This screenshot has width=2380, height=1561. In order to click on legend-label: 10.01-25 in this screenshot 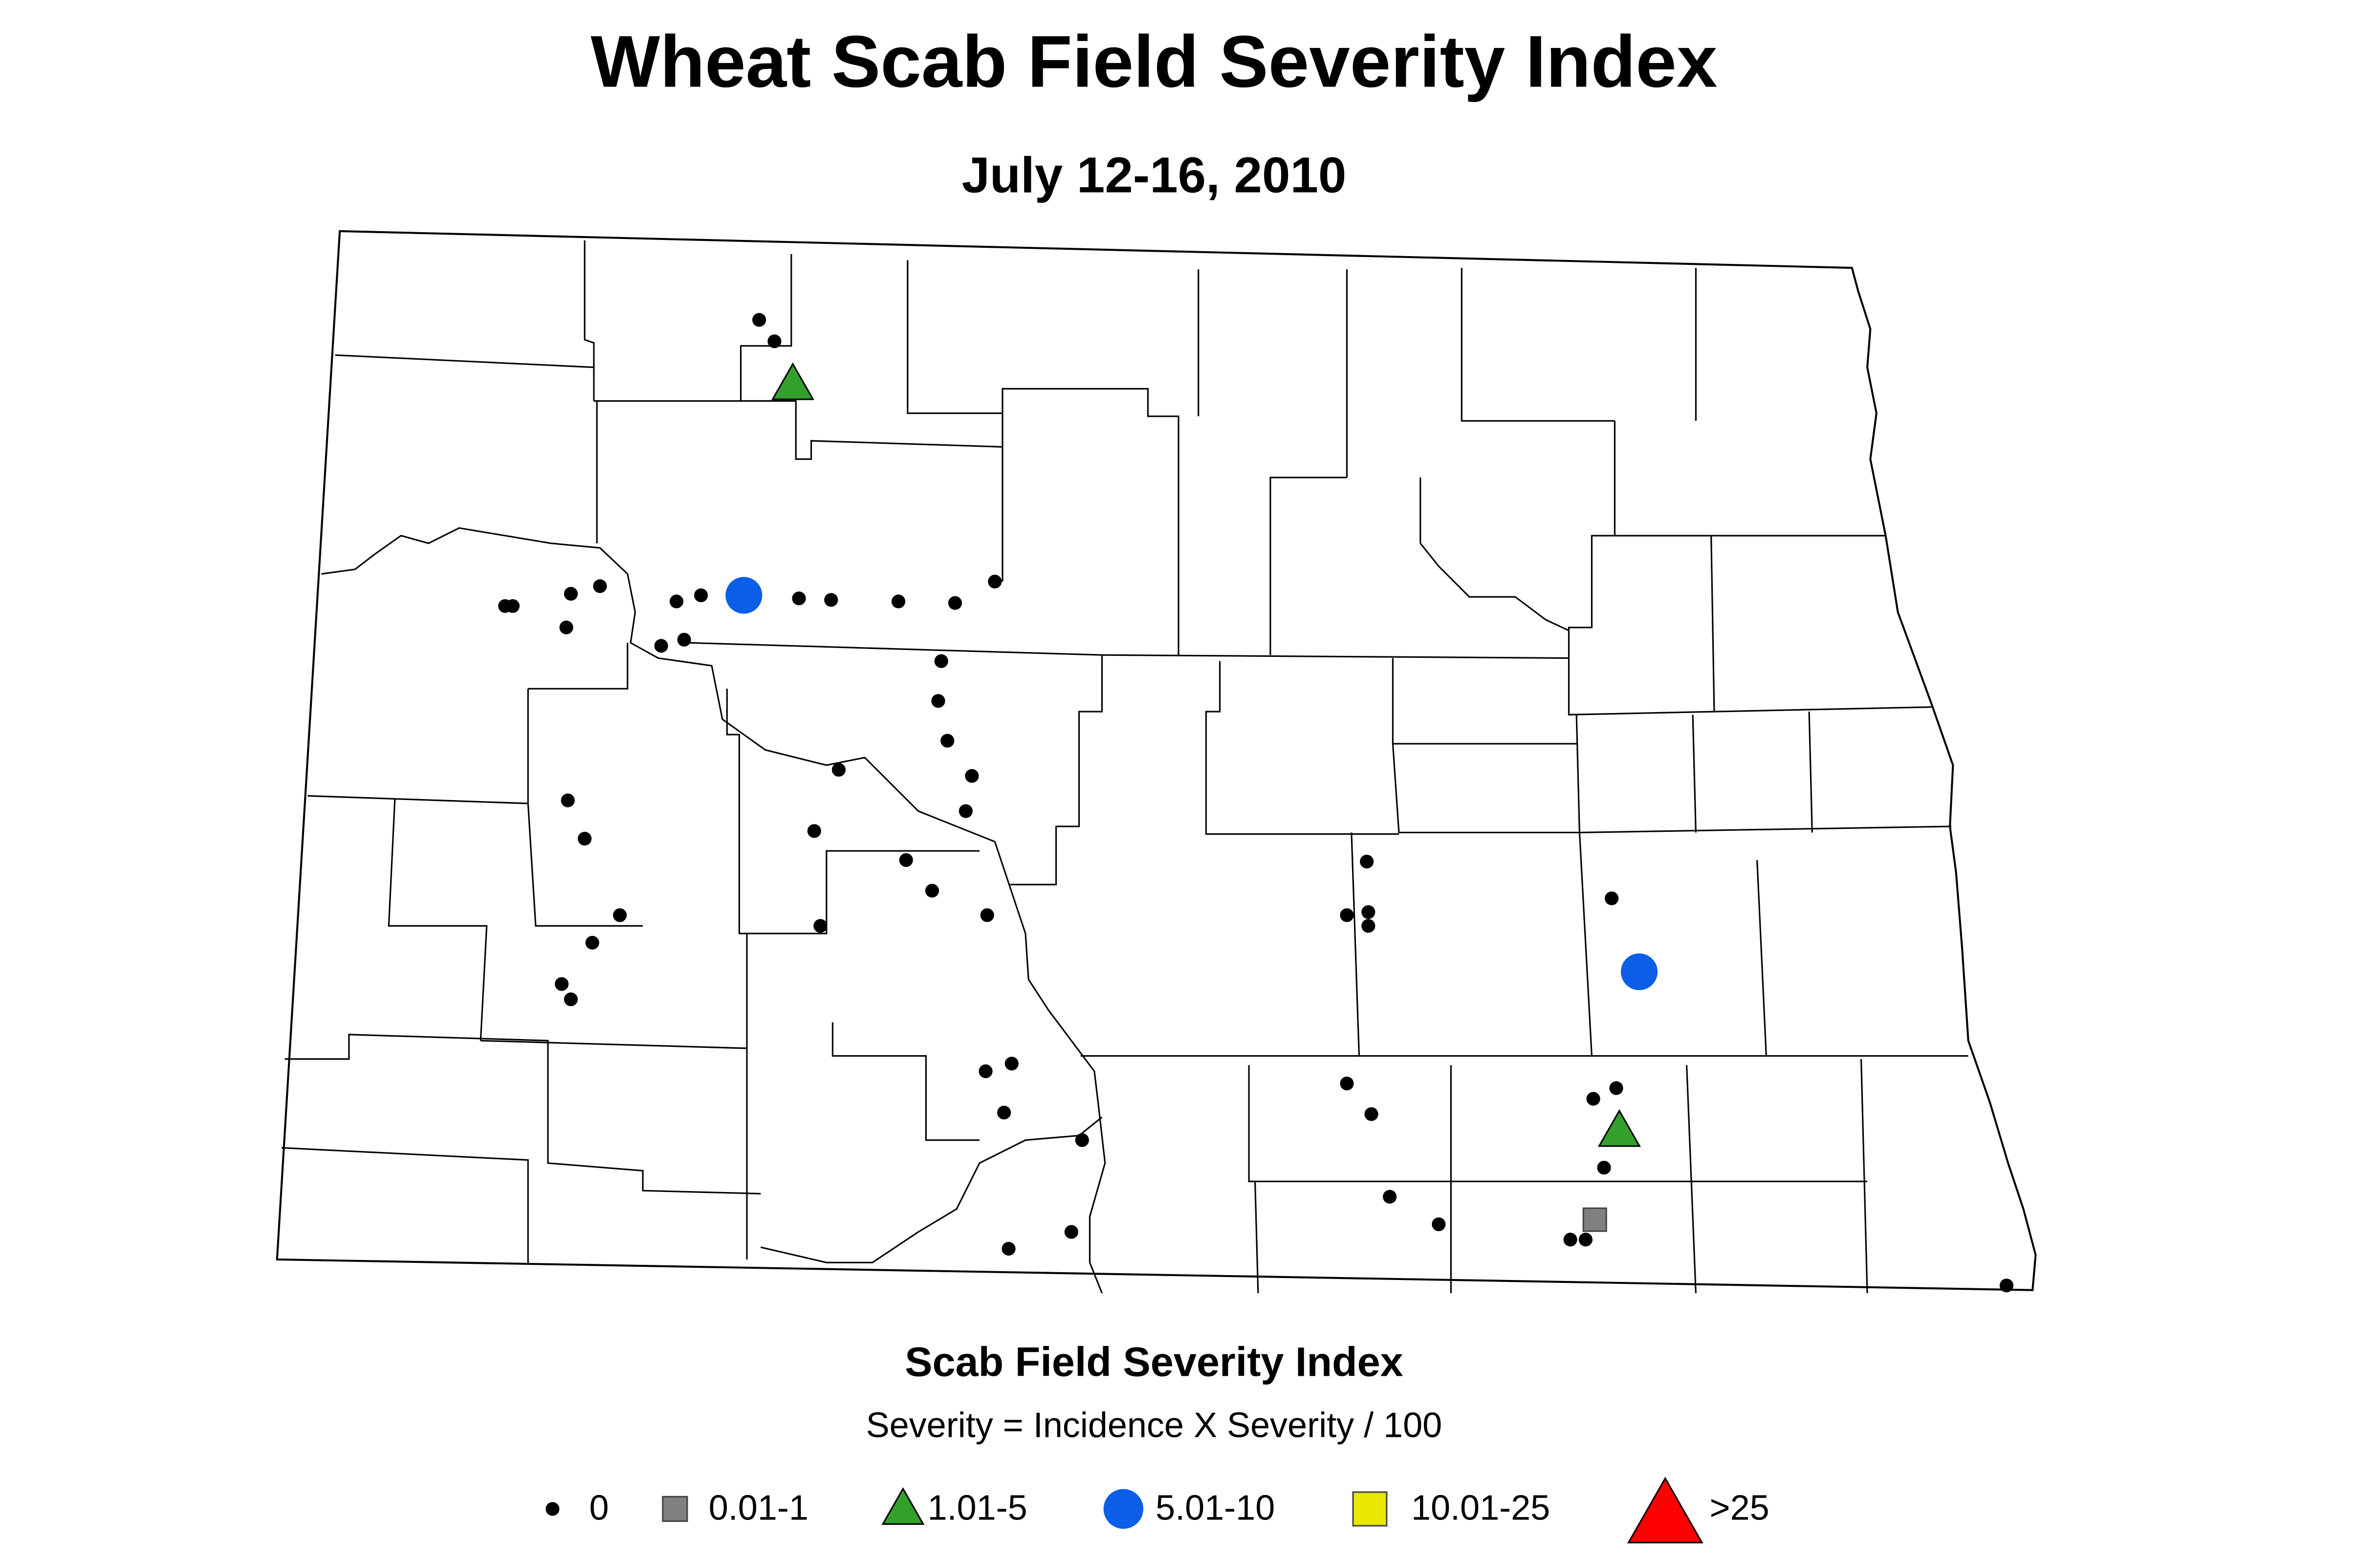, I will do `click(1480, 1508)`.